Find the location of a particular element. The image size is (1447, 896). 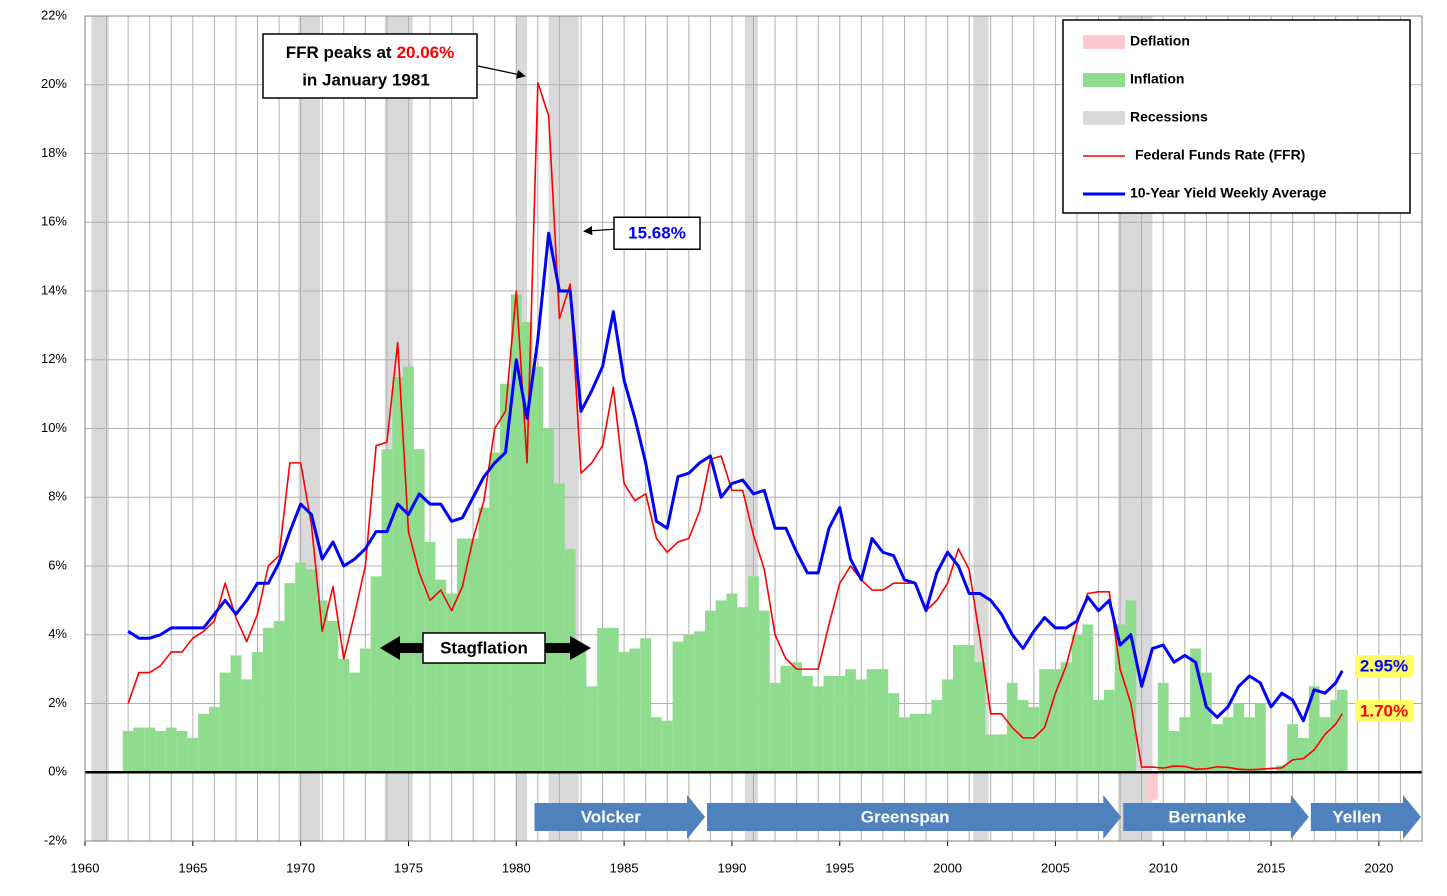

note-lead: FFR peaks at is located at coordinates (339, 52).